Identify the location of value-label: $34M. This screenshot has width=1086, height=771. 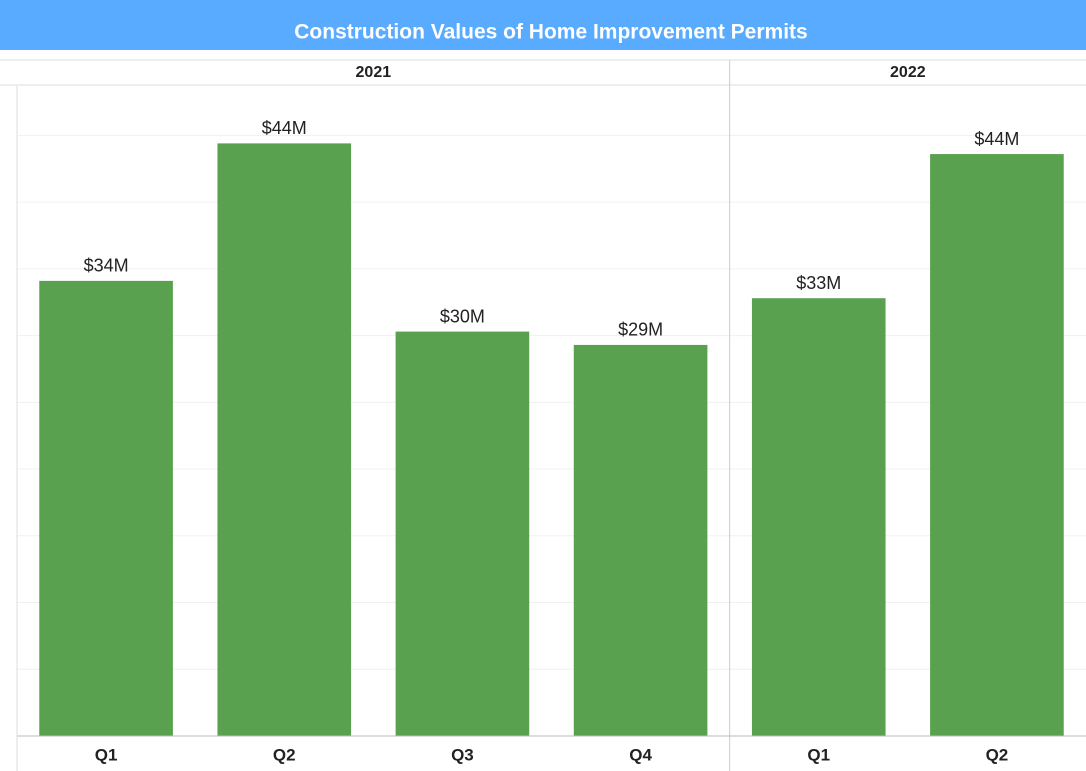
(106, 266).